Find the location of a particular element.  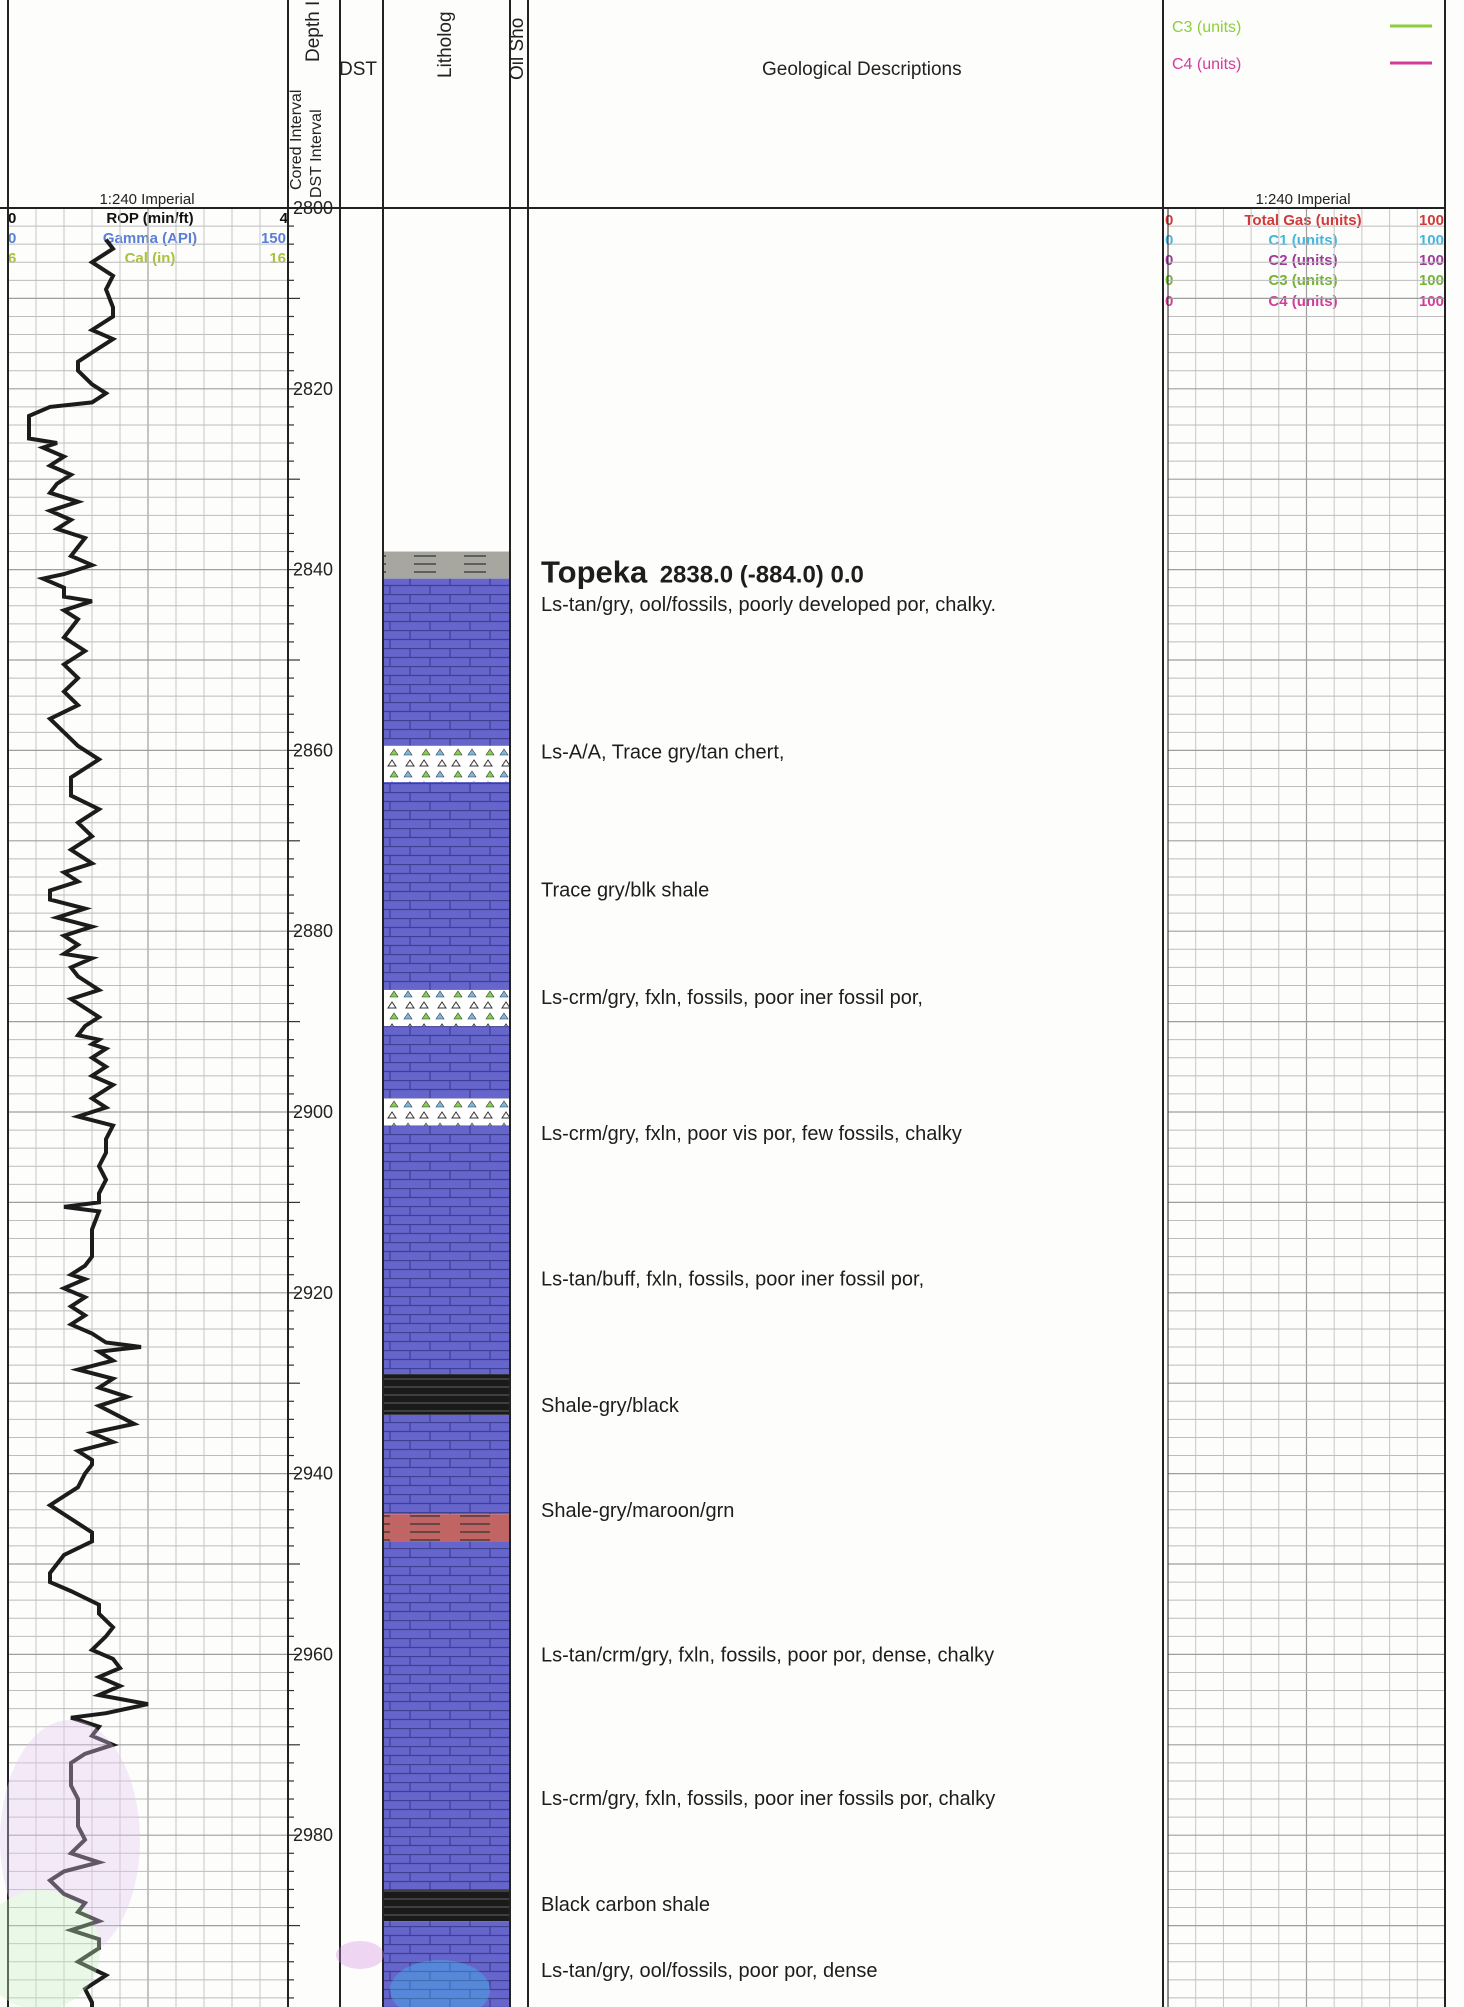

left-scale-label: 1:240 Imperial is located at coordinates (146, 199).